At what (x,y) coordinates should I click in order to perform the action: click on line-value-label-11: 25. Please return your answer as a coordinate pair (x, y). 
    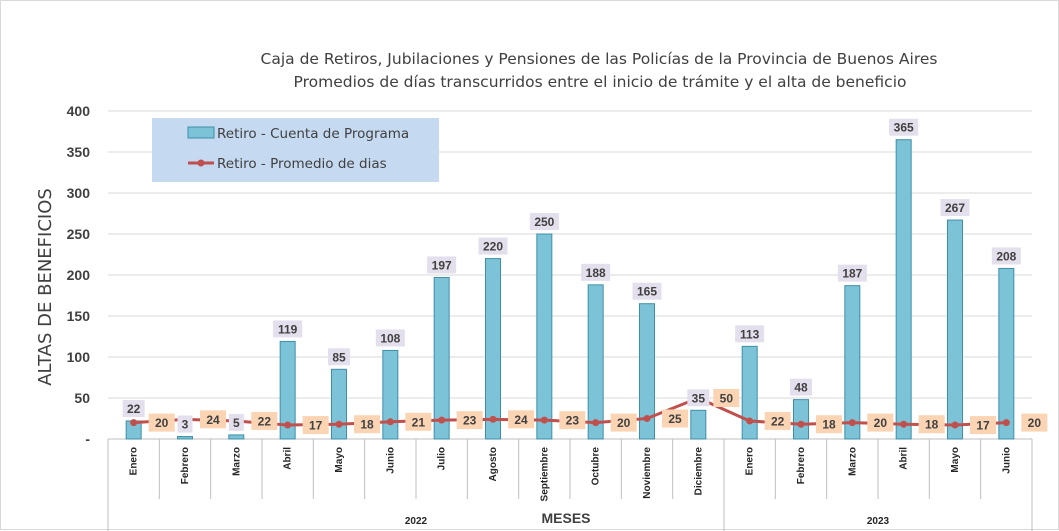
    Looking at the image, I should click on (675, 419).